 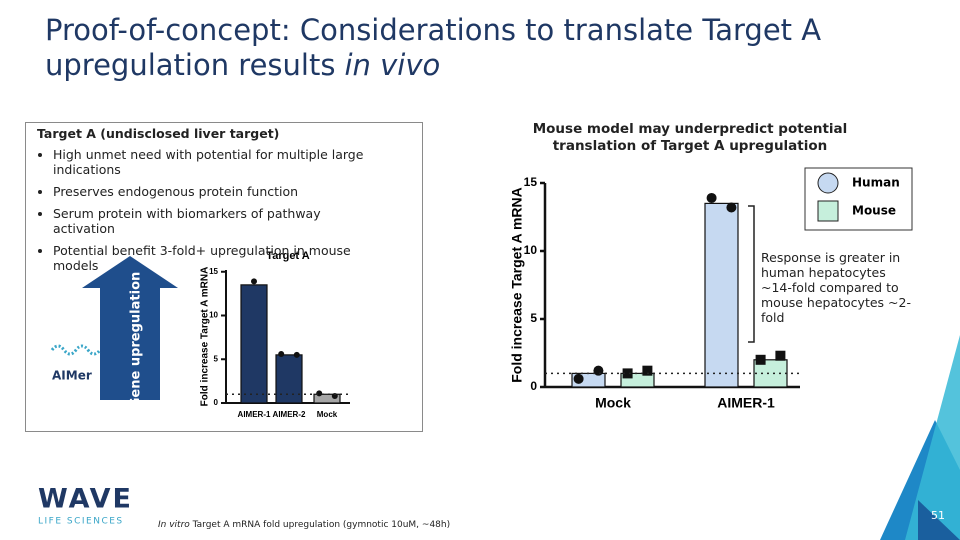 What do you see at coordinates (72, 376) in the screenshot?
I see `molecule-label: AIMer` at bounding box center [72, 376].